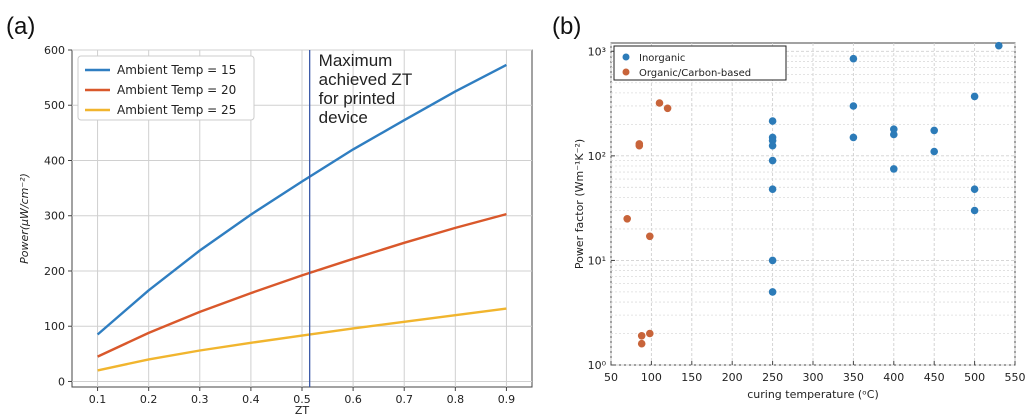  I want to click on chart-a-y-tick-label: 100, so click(54, 326).